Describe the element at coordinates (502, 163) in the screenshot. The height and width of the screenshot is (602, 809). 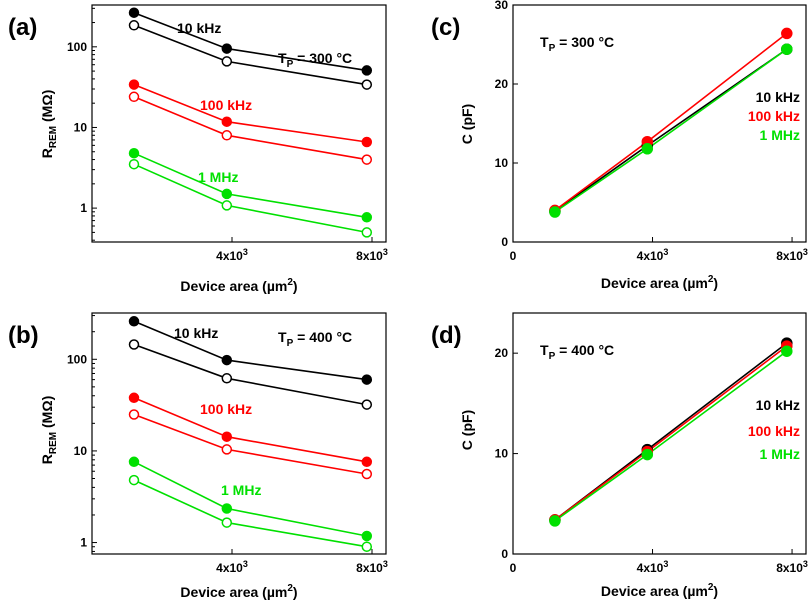
I see `y-tick-label-c-1: 10` at that location.